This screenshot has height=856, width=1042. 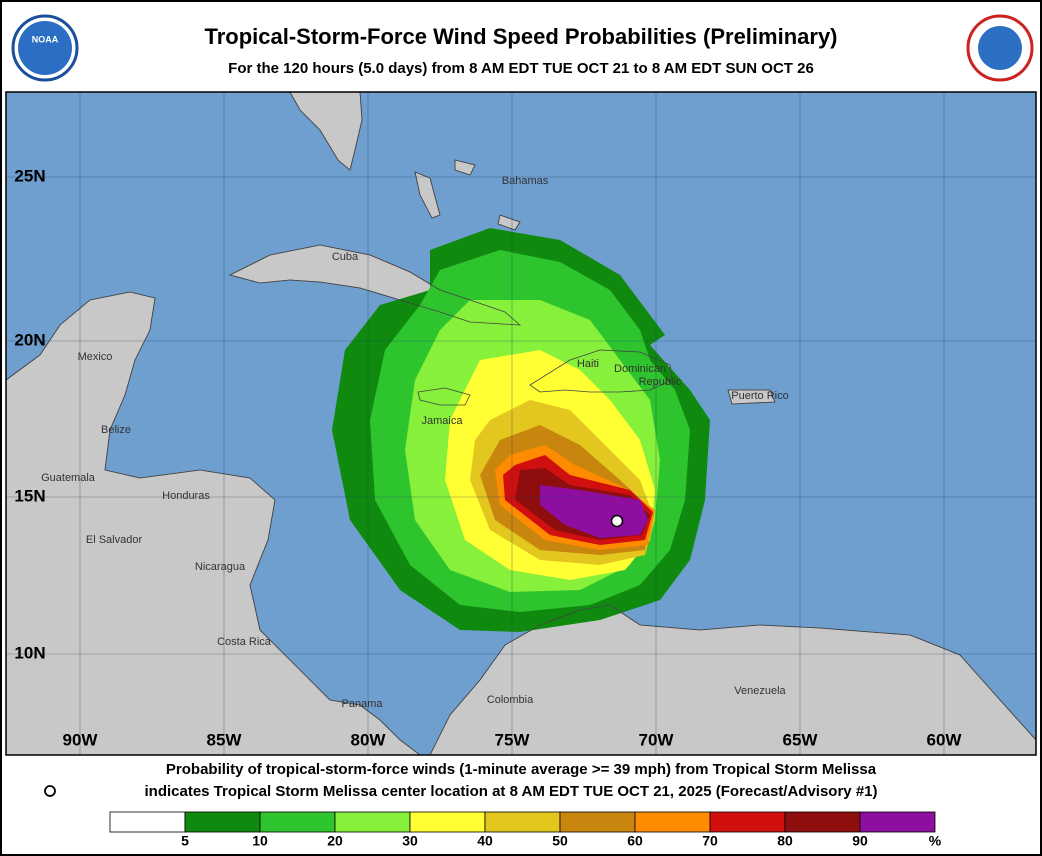 I want to click on latitude-label: 20N, so click(x=29, y=339).